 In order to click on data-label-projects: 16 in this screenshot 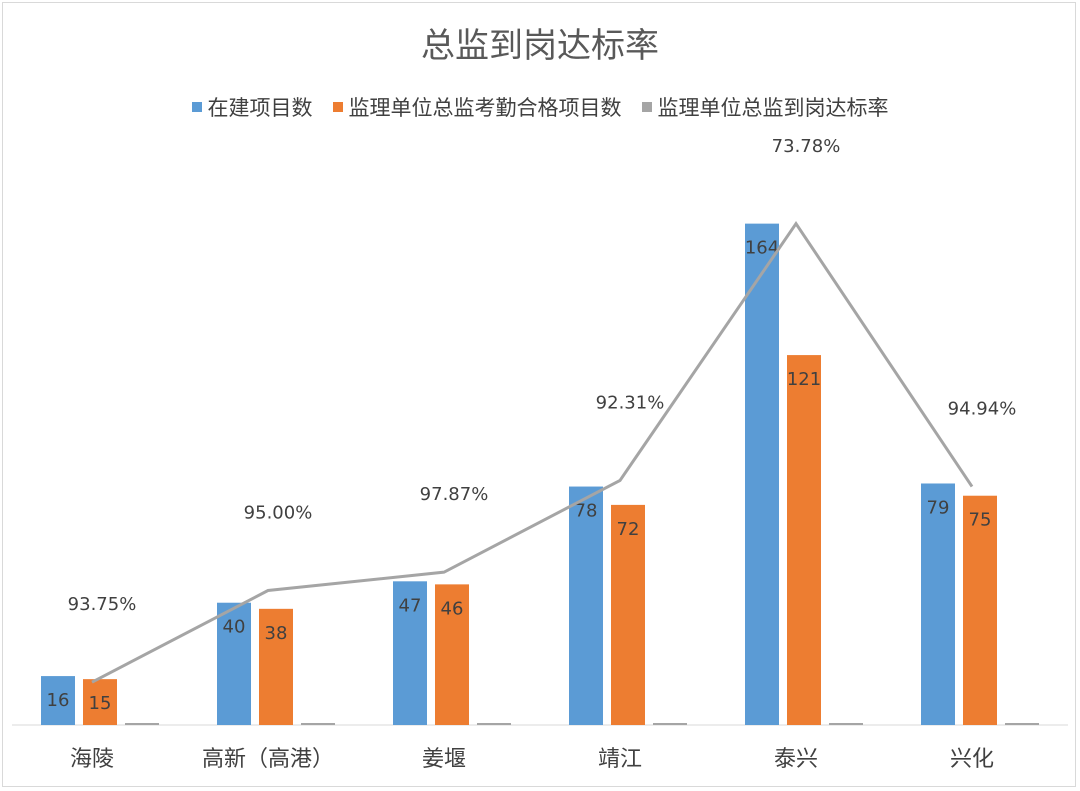, I will do `click(58, 700)`.